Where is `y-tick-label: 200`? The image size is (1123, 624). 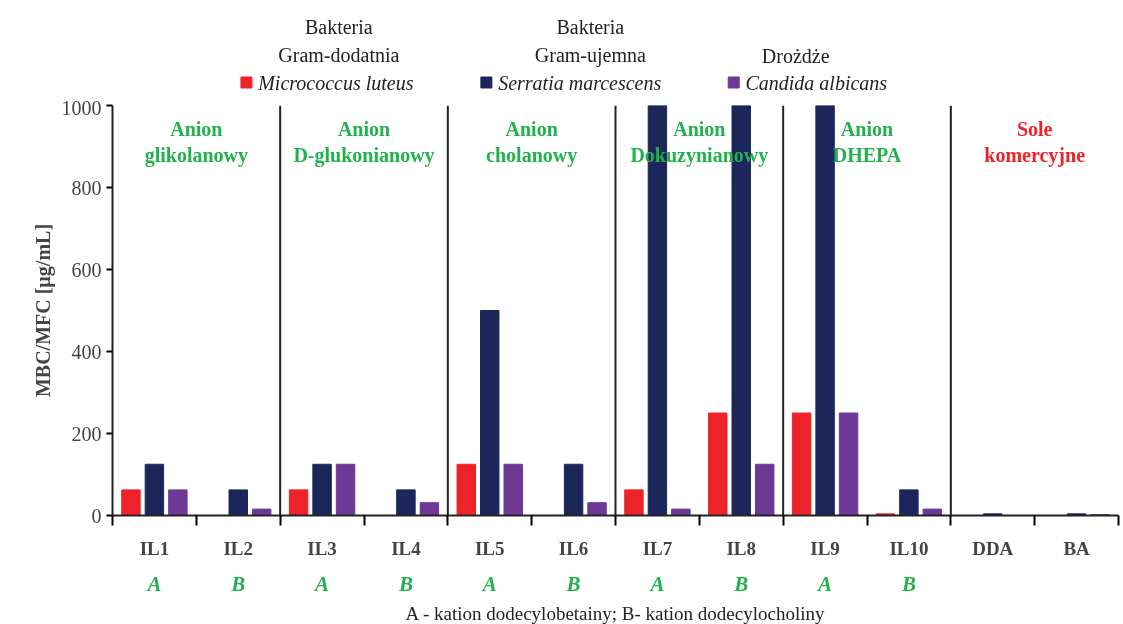
y-tick-label: 200 is located at coordinates (86, 433).